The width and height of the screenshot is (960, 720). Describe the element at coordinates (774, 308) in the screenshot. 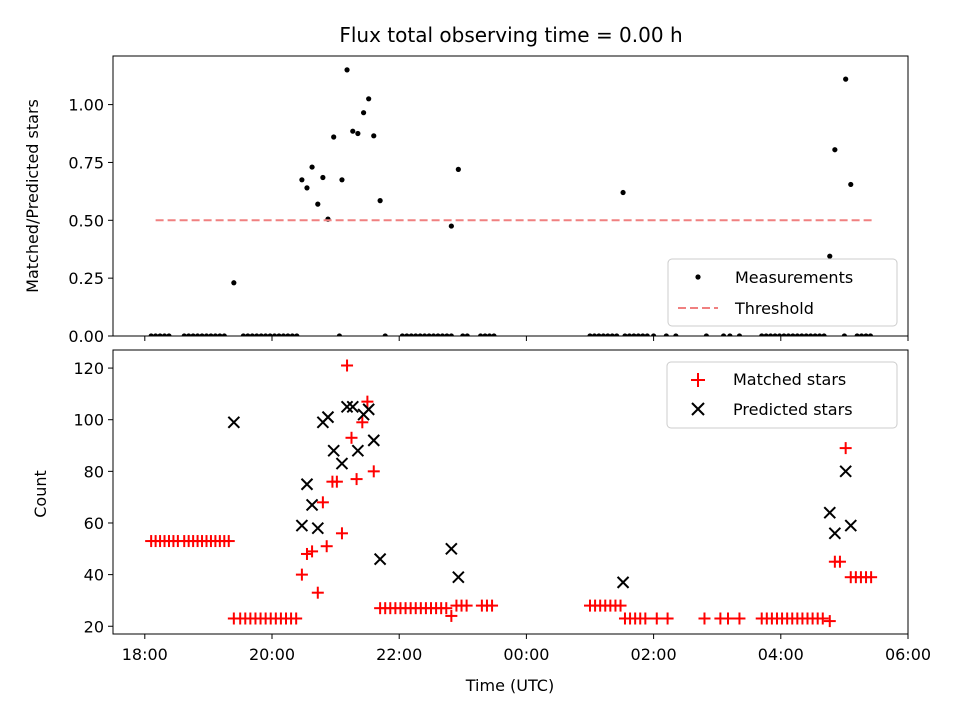

I see `legend-label-threshold: Threshold` at that location.